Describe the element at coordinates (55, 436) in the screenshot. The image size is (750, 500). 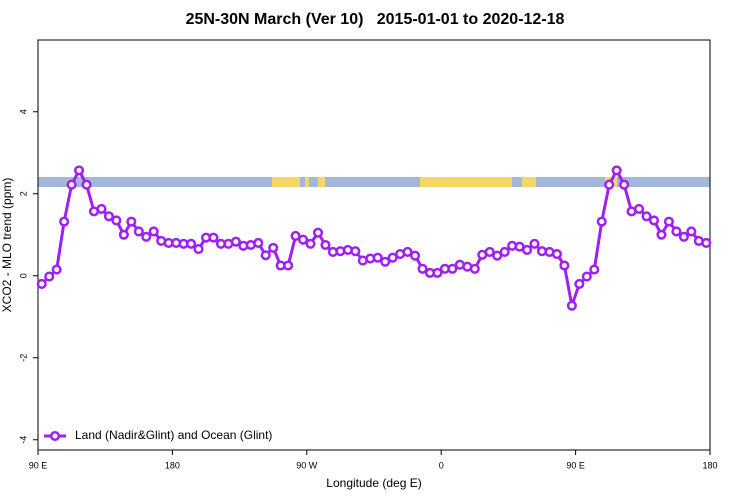
I see `legend-marker` at that location.